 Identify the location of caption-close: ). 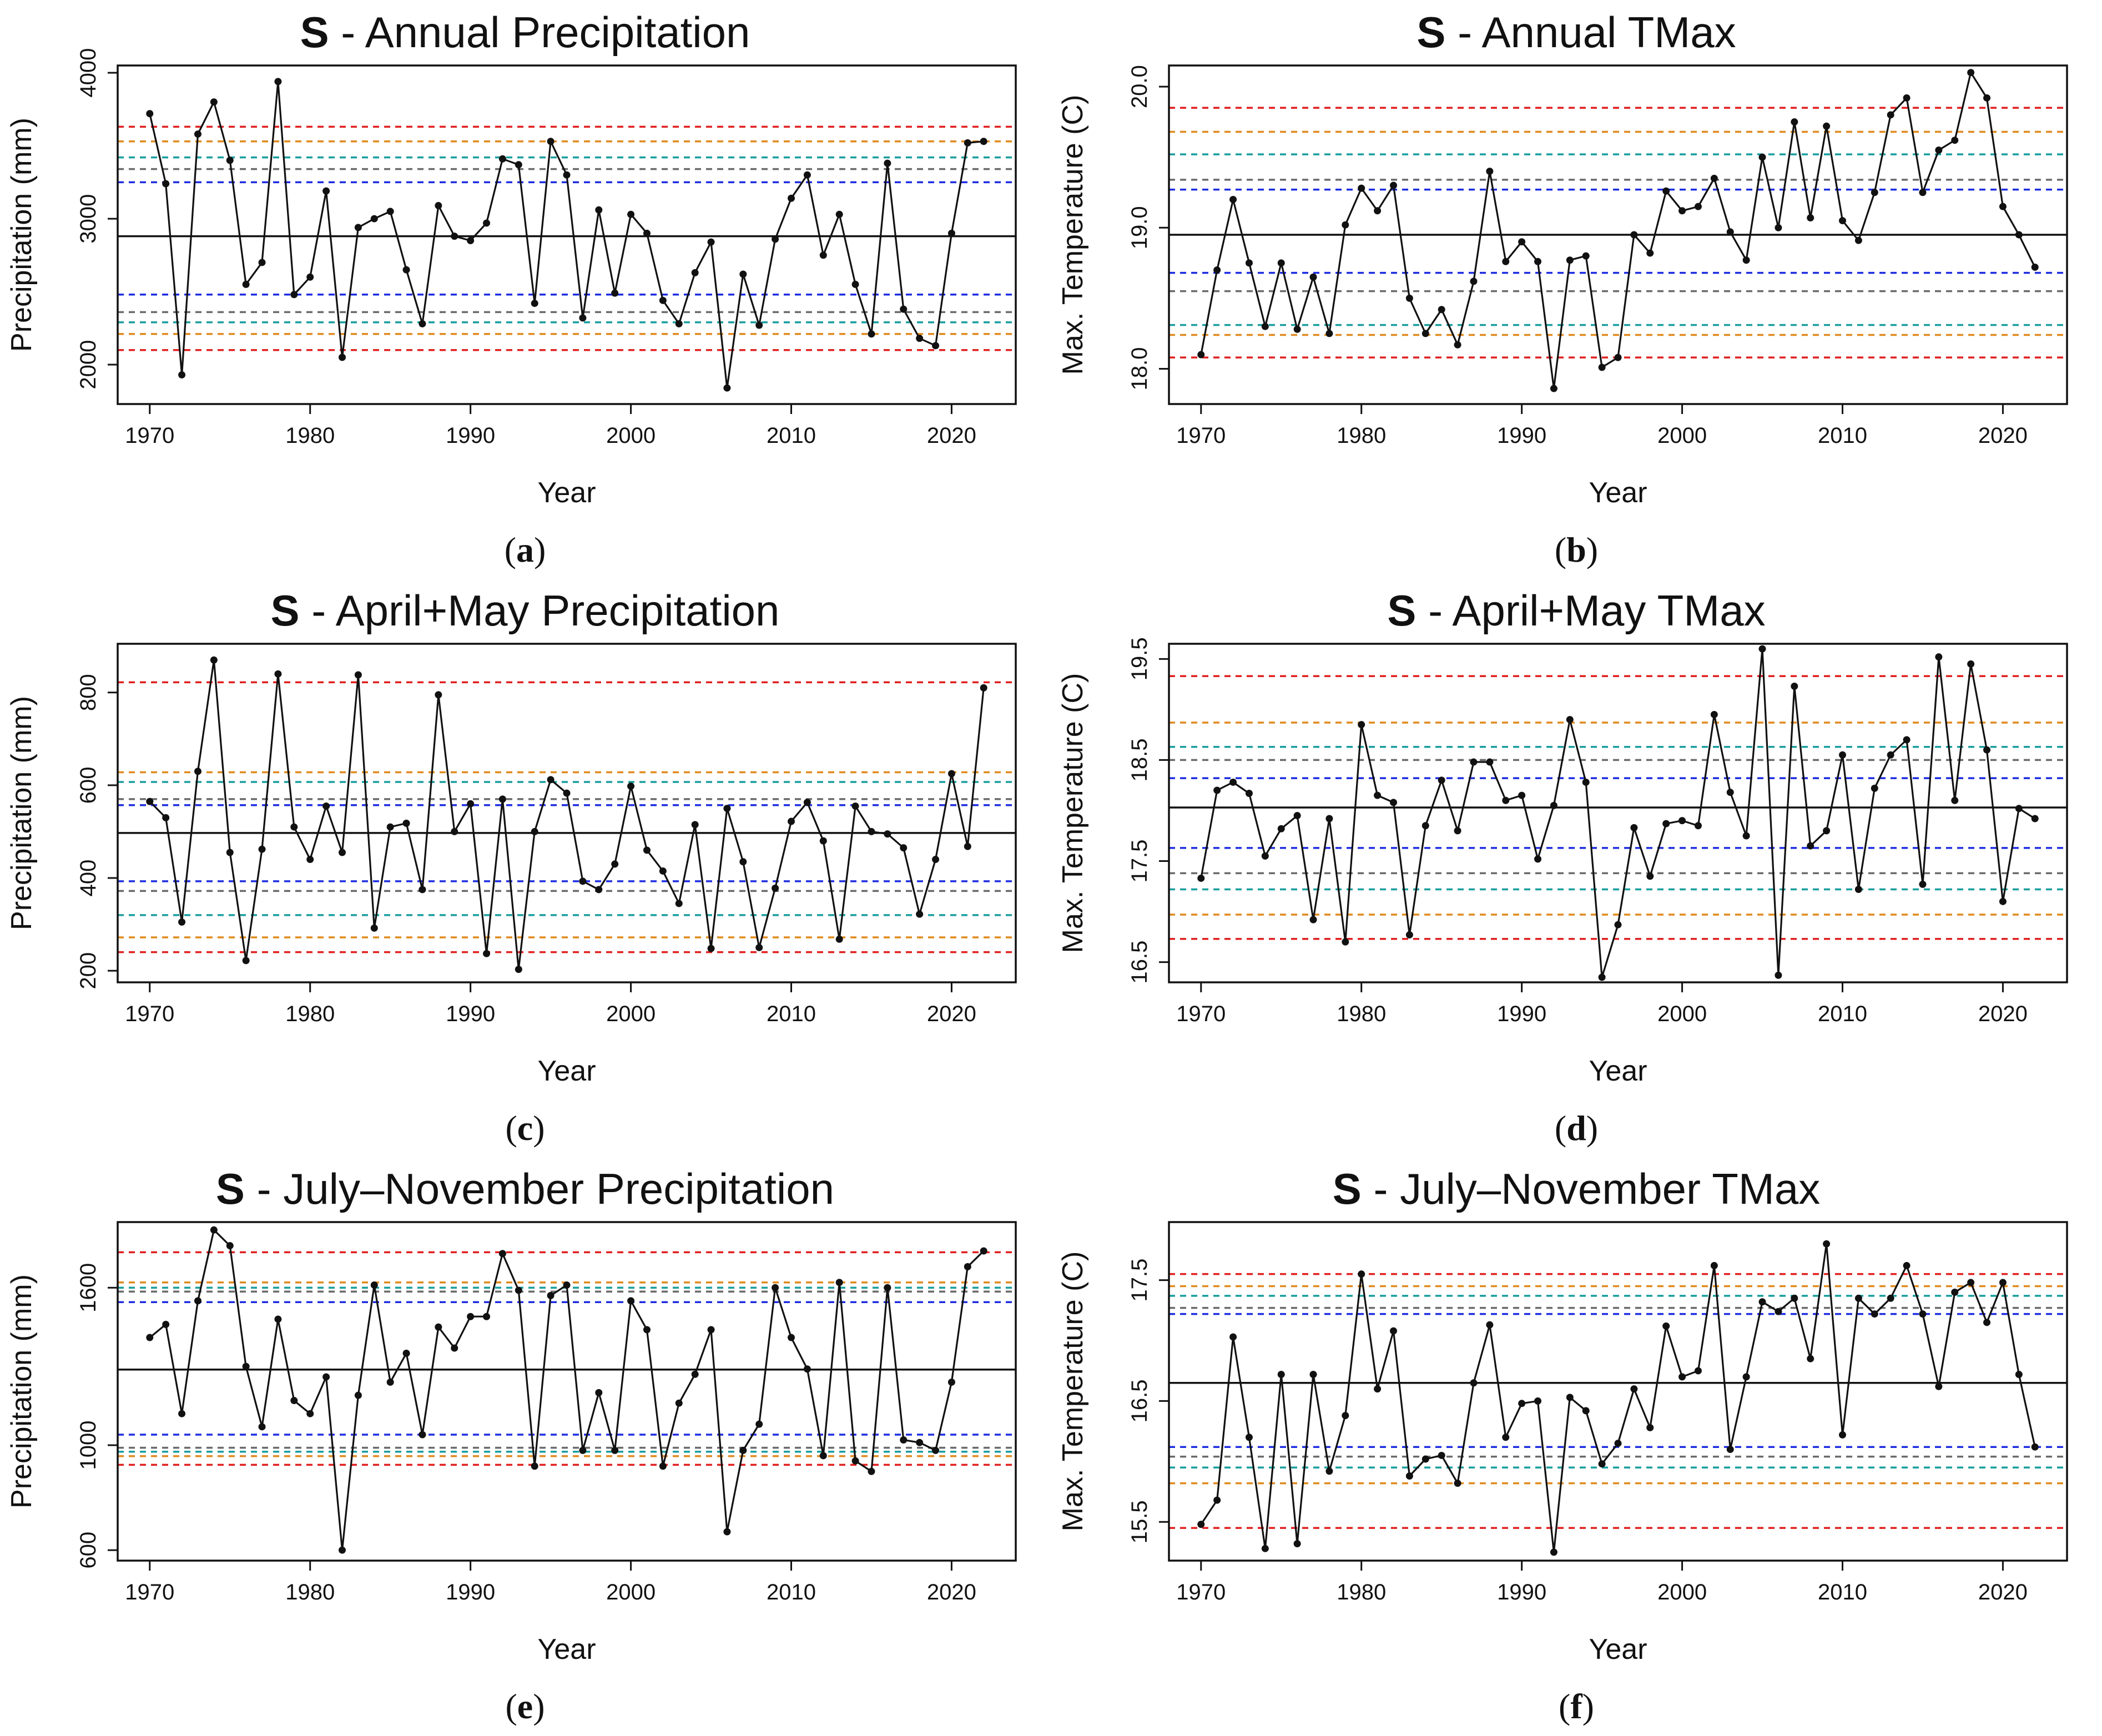
(1592, 549).